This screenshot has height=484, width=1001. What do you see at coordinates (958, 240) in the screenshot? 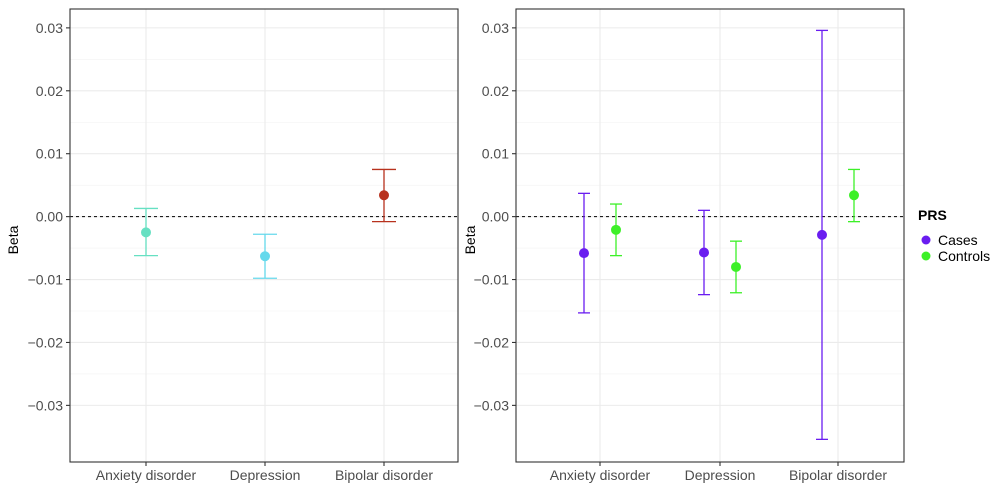
I see `legend-label: Cases` at bounding box center [958, 240].